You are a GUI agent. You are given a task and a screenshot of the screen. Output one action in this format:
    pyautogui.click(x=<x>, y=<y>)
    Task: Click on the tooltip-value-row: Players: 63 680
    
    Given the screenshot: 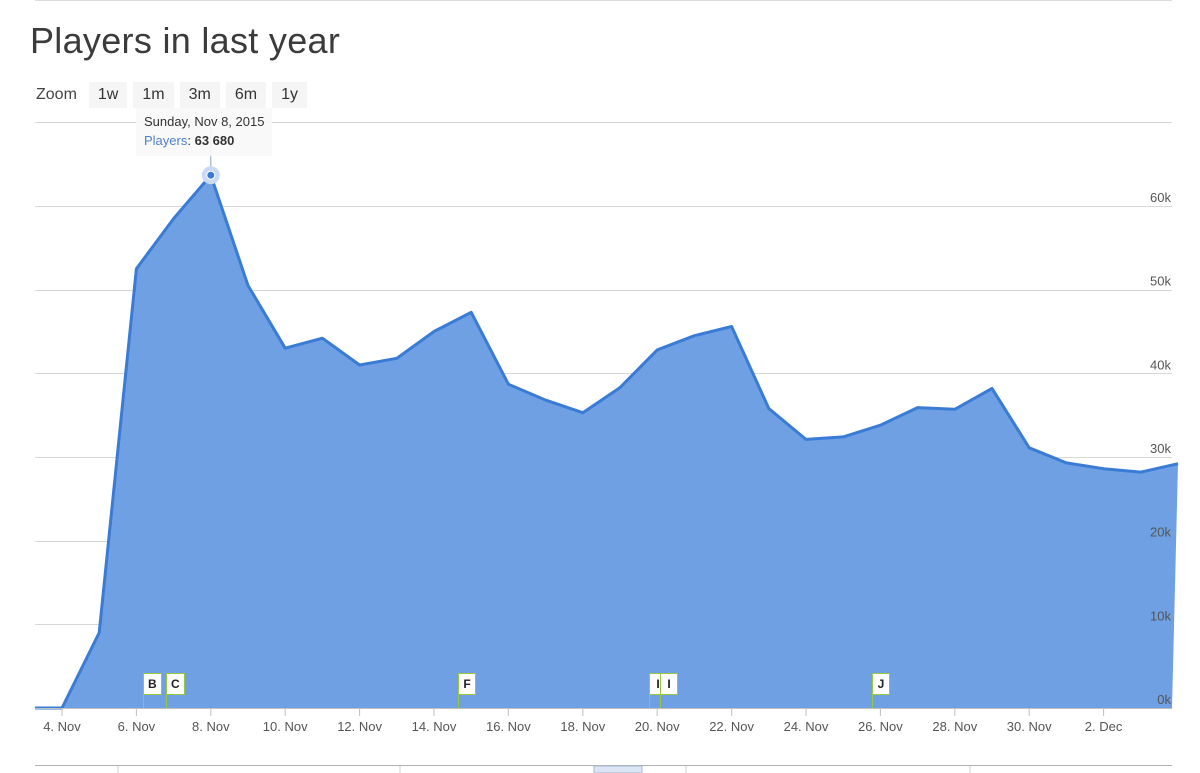 What is the action you would take?
    pyautogui.click(x=189, y=140)
    